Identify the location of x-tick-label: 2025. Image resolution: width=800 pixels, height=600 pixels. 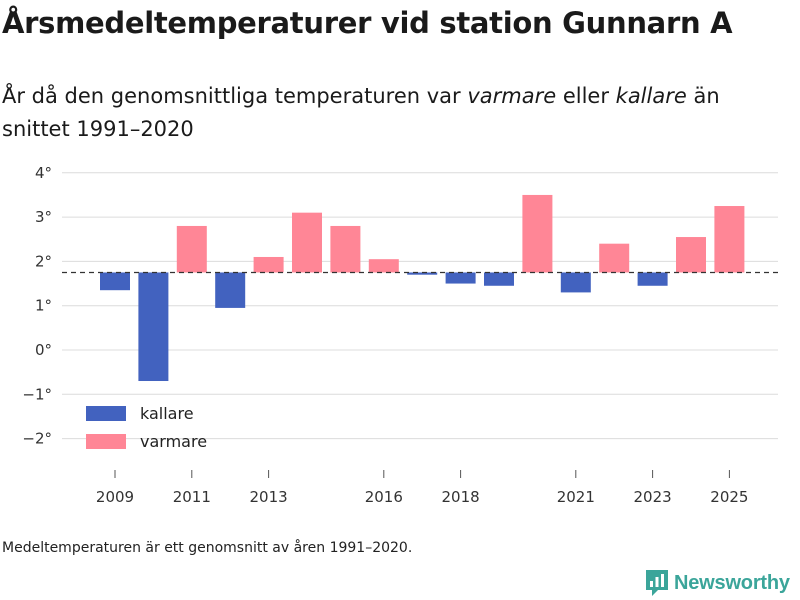
(729, 497).